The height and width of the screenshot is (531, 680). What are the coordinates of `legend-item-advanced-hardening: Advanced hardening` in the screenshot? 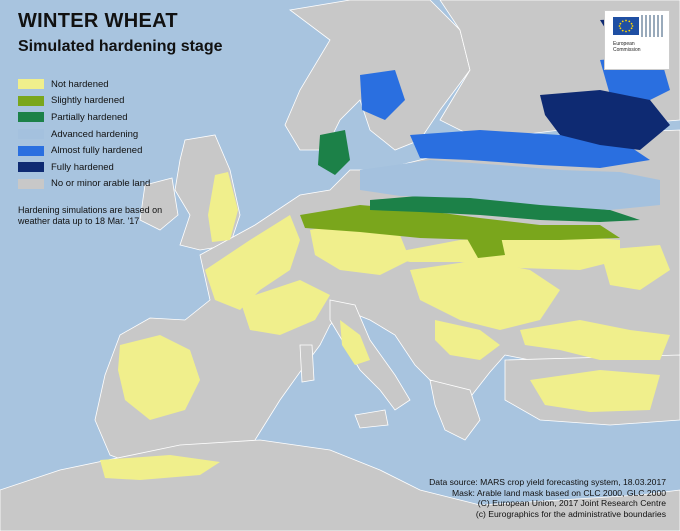 It's located at (84, 134).